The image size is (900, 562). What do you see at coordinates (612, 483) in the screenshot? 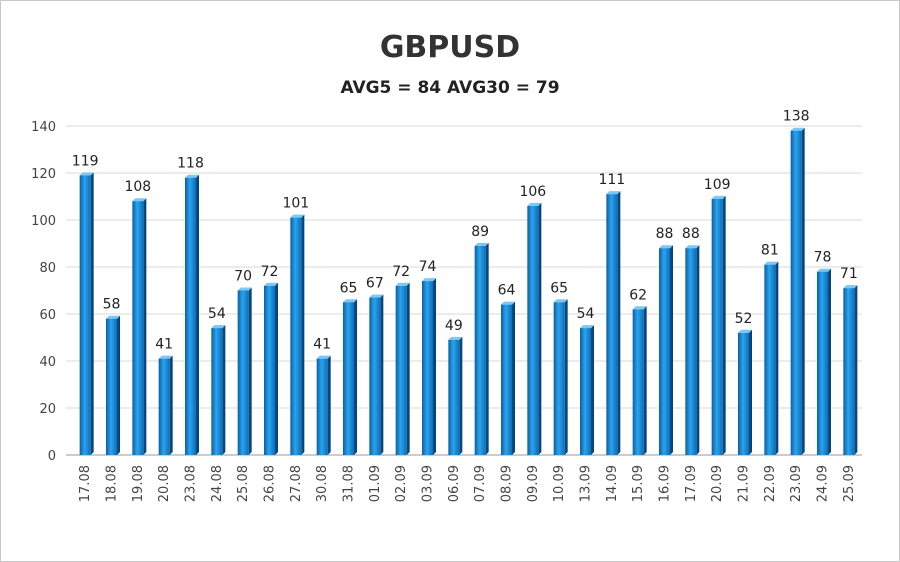
I see `x-tick-label: 14.09` at bounding box center [612, 483].